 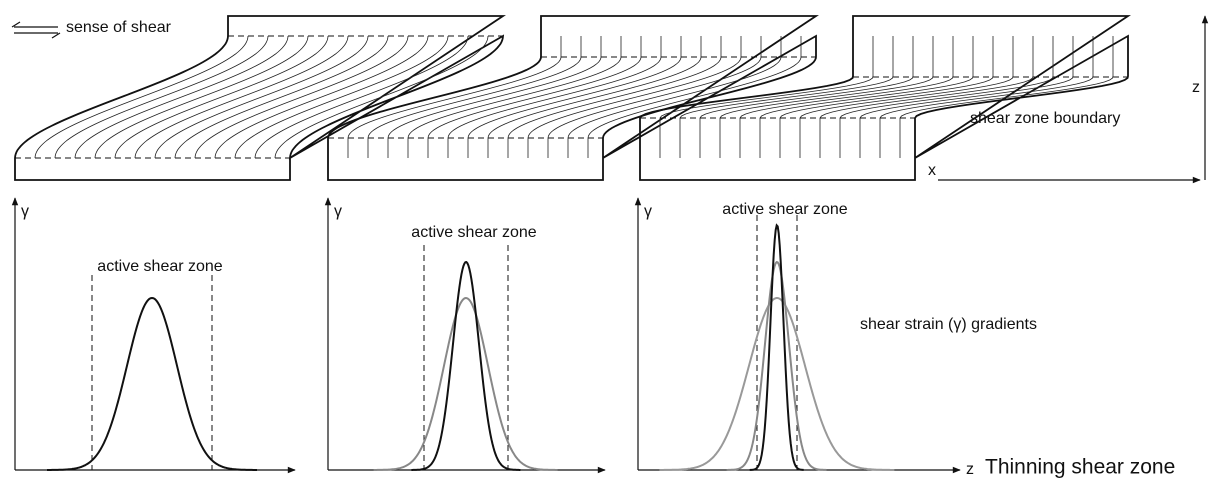 What do you see at coordinates (948, 324) in the screenshot?
I see `gradient-label: shear strain (γ) gradients` at bounding box center [948, 324].